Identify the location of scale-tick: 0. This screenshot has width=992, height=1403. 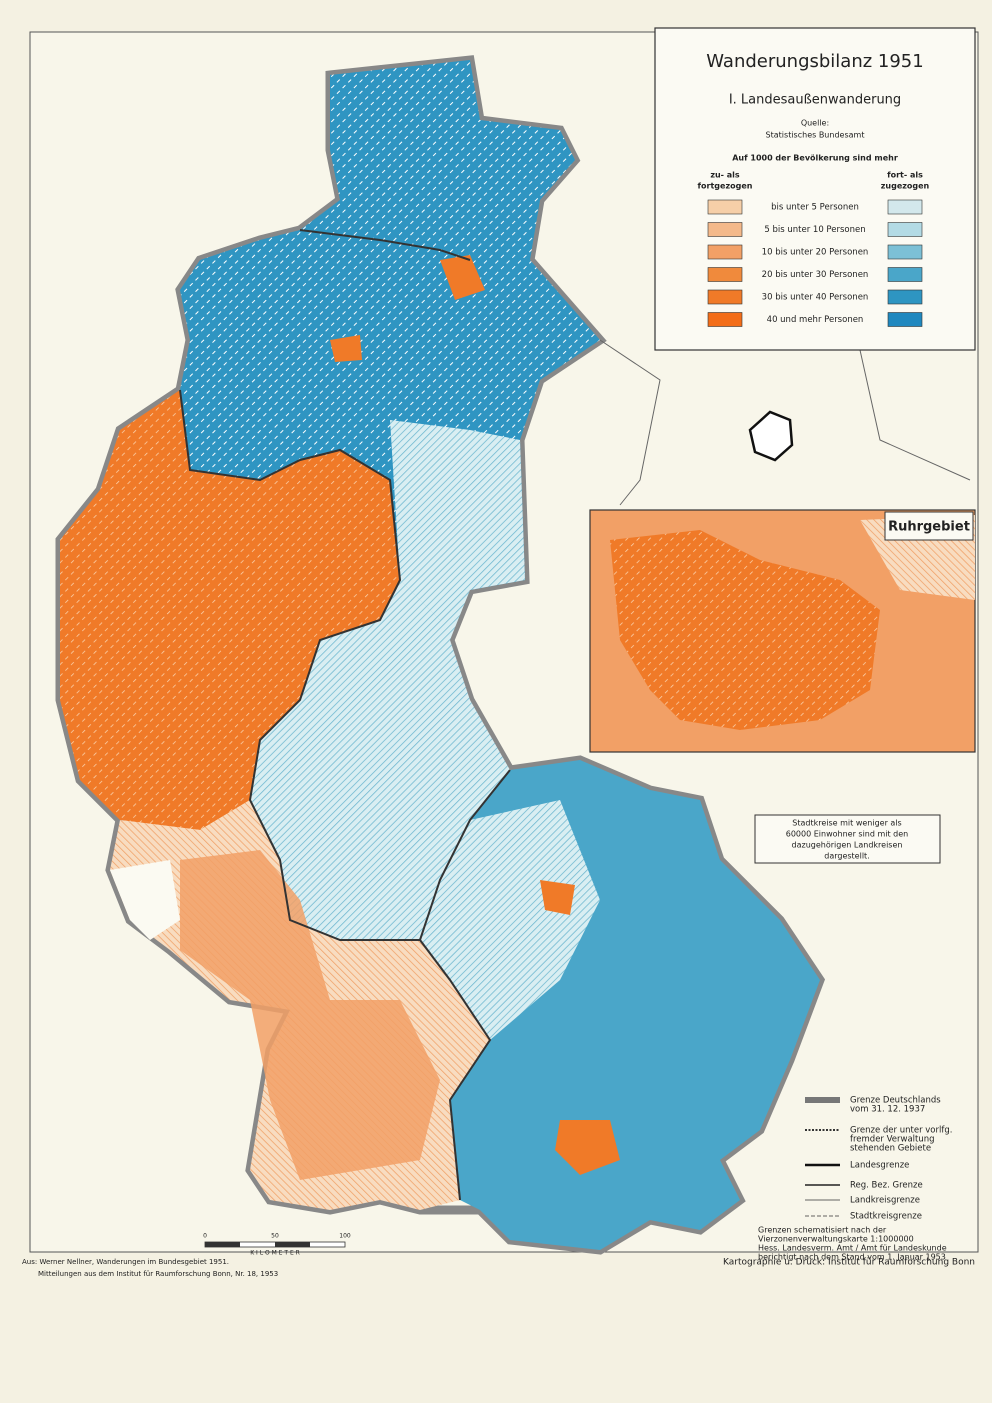
(205, 1236).